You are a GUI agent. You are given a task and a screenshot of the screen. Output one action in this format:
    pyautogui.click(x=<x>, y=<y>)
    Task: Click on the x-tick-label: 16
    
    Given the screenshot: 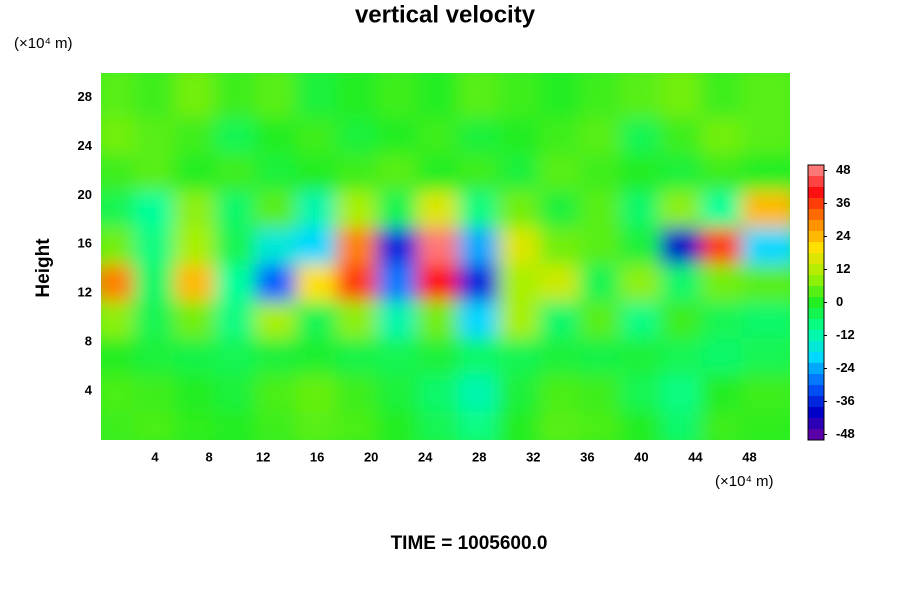 What is the action you would take?
    pyautogui.click(x=317, y=456)
    